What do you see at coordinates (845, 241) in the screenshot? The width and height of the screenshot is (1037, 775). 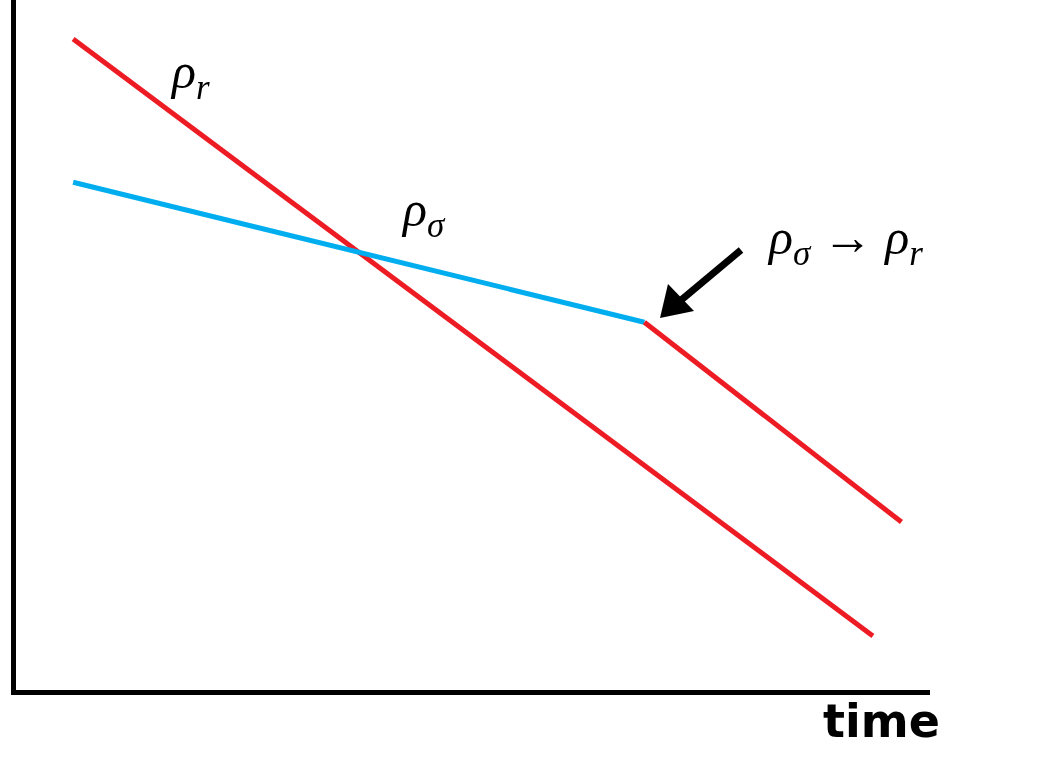 I see `annotation: ρ$_{σ}$ → ρ$_{r}$` at bounding box center [845, 241].